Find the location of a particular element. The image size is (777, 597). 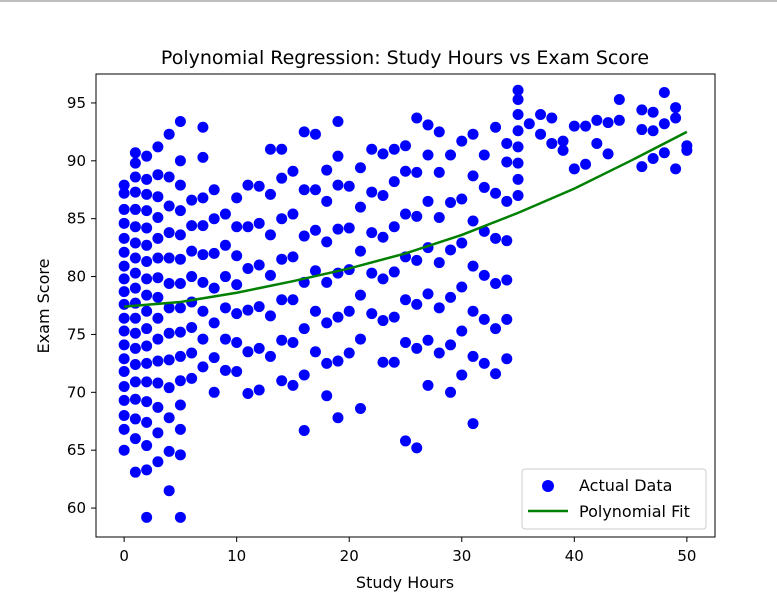

legend-label-polynomial-fit: Polynomial Fit is located at coordinates (634, 511).